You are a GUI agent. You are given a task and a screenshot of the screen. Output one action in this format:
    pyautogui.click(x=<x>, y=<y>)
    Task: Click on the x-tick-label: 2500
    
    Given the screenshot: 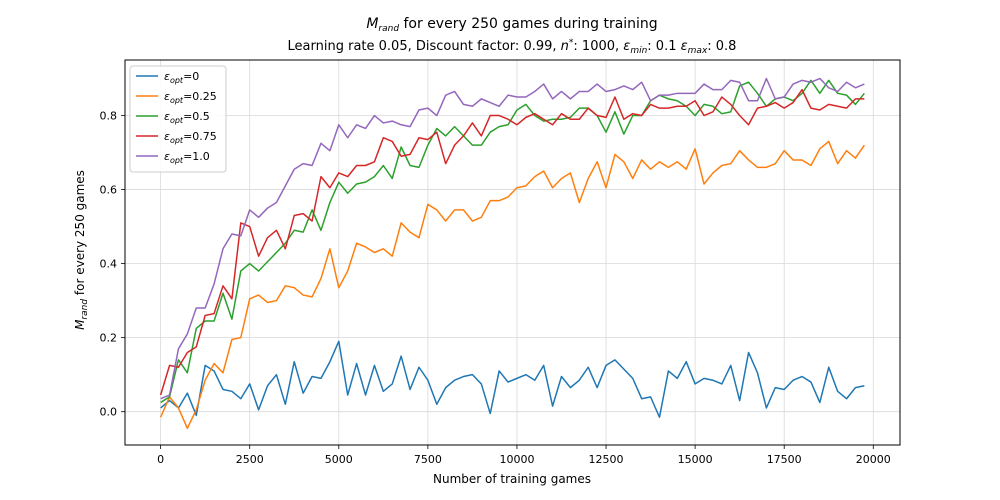 What is the action you would take?
    pyautogui.click(x=250, y=459)
    